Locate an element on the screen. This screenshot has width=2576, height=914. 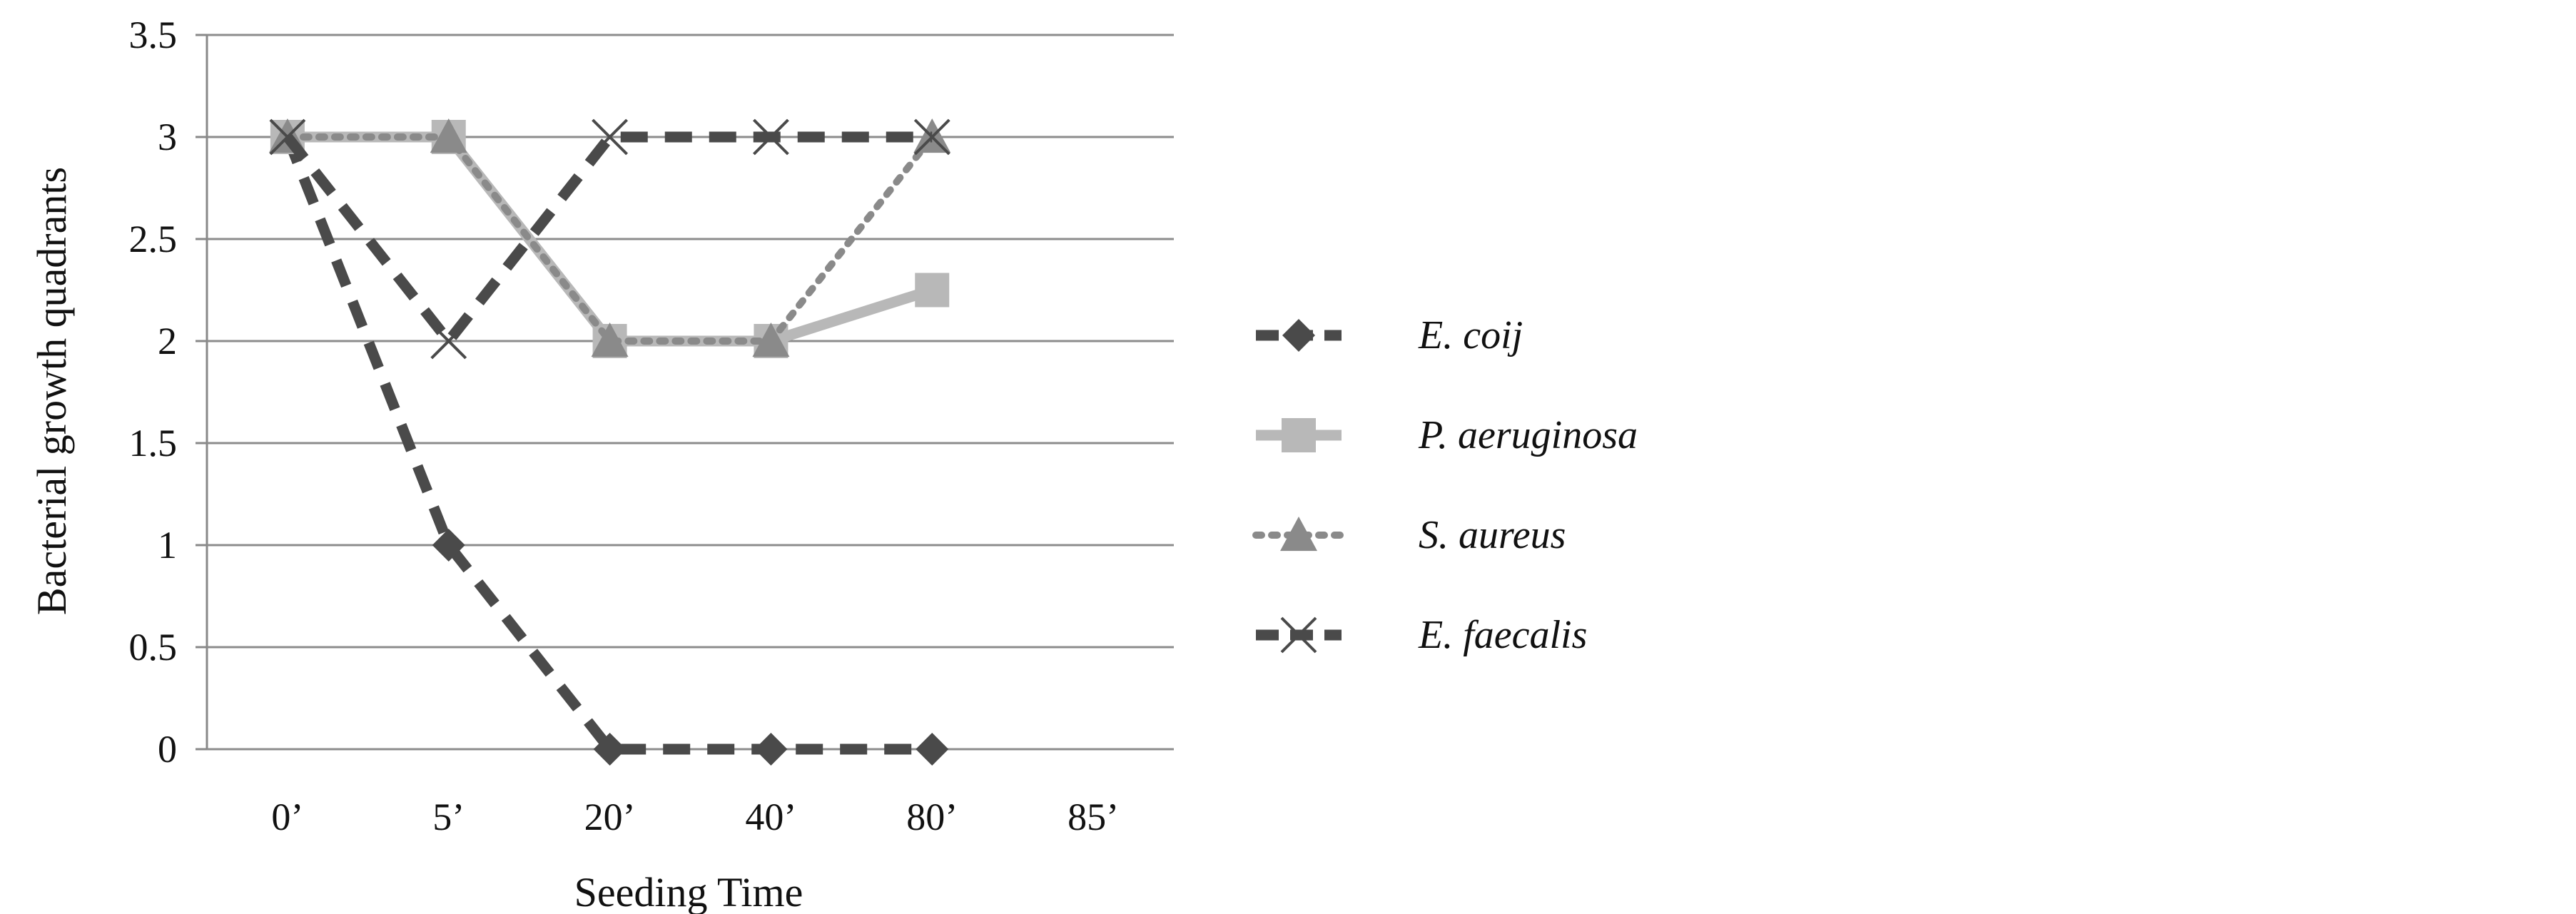
legend-label: E. faecalis is located at coordinates (1503, 635).